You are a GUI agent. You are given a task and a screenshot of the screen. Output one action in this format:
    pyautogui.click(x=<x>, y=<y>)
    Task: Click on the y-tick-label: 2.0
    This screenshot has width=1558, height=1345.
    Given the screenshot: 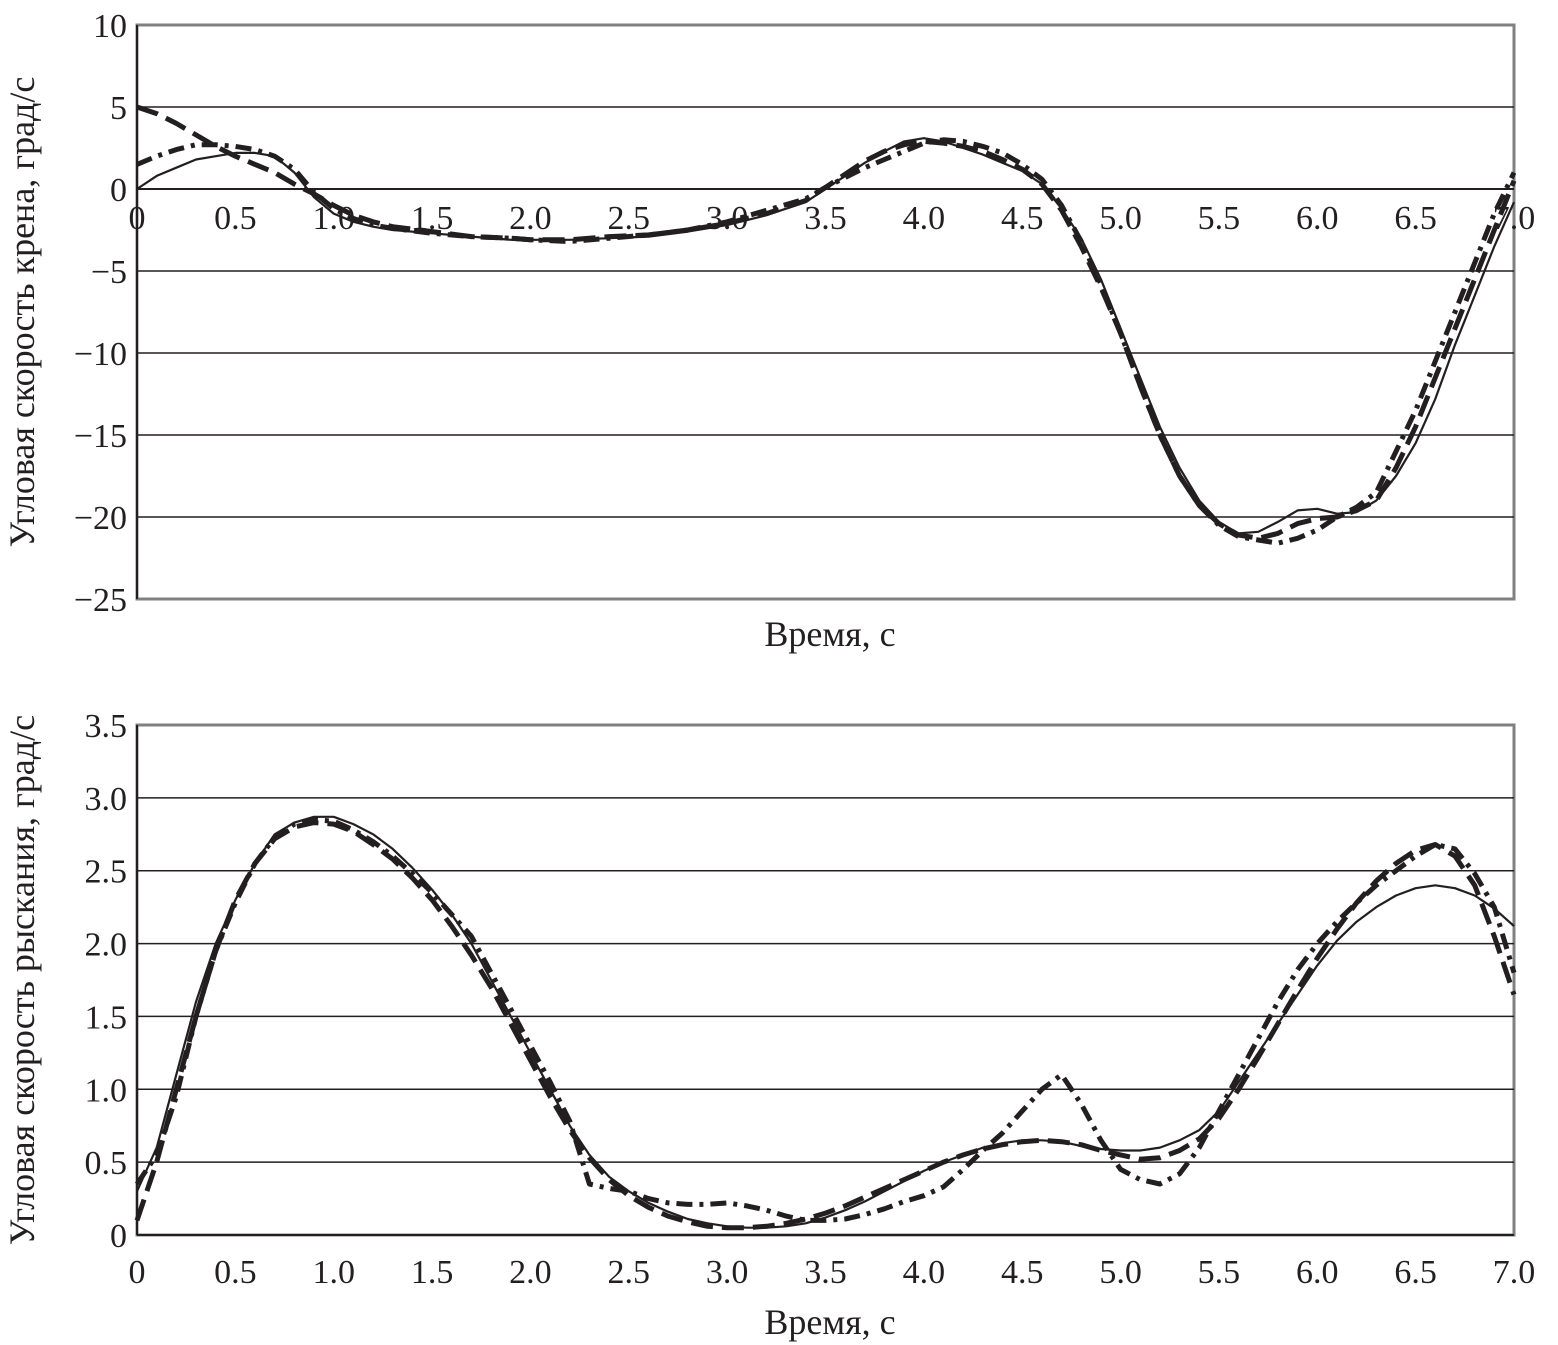 What is the action you would take?
    pyautogui.click(x=106, y=945)
    